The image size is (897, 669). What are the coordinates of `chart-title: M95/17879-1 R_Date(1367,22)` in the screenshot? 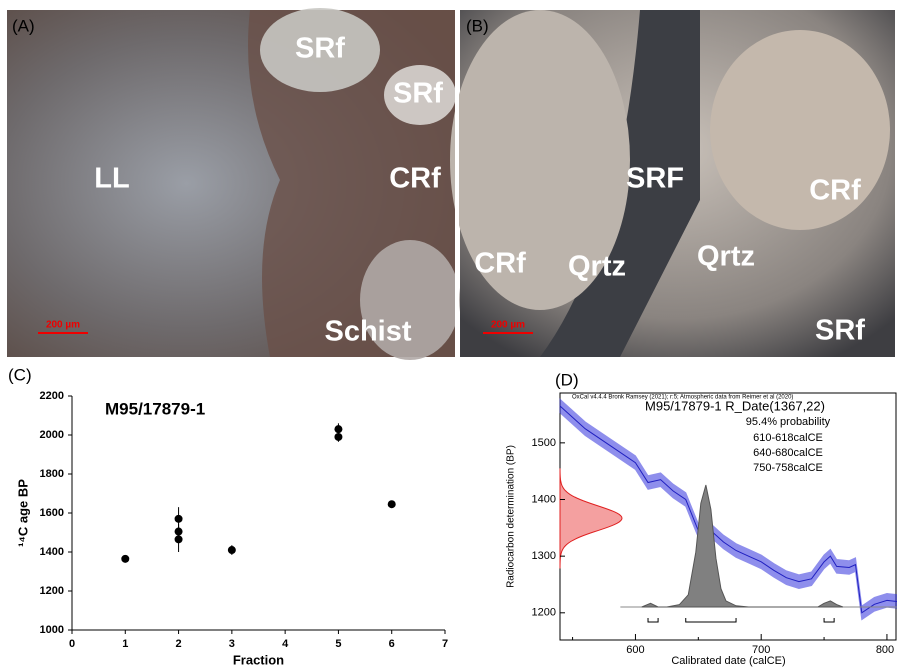 It's located at (735, 405).